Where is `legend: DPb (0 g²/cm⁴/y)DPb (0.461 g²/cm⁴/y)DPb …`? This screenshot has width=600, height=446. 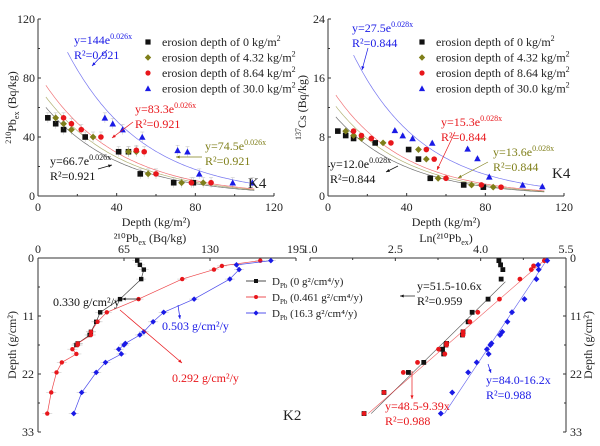 legend: DPb (0 g²/cm⁴/y)DPb (0.461 g²/cm⁴/y)DPb … is located at coordinates (304, 299).